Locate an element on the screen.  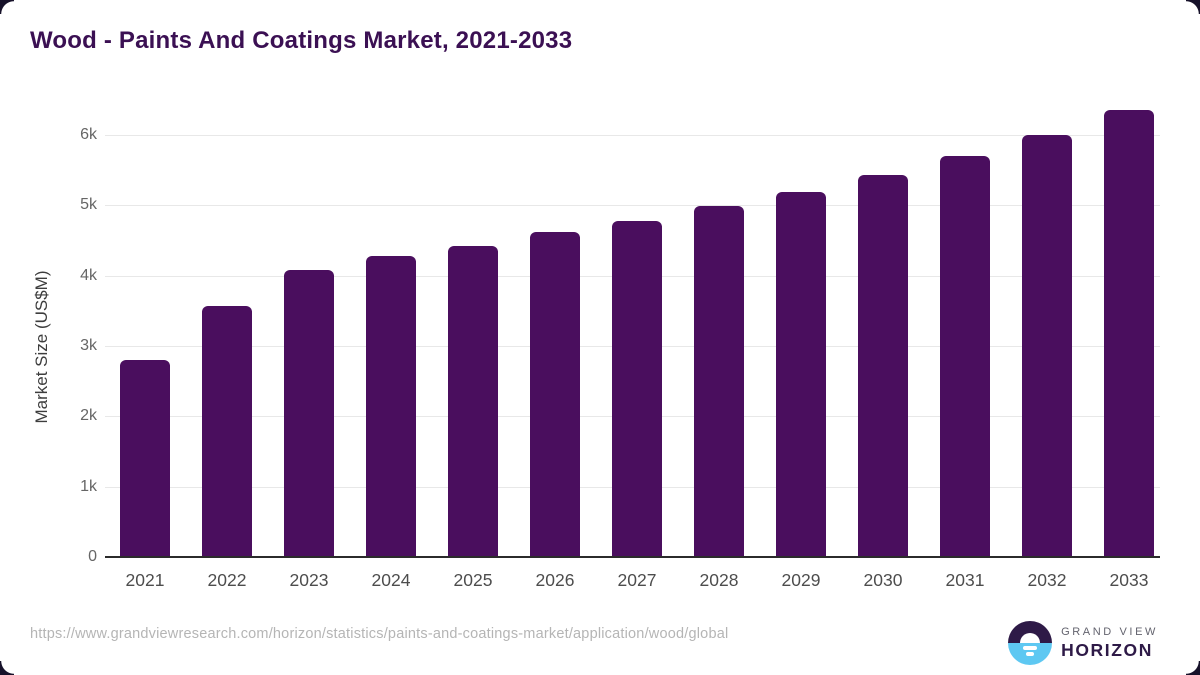
bar-2032 is located at coordinates (1047, 346).